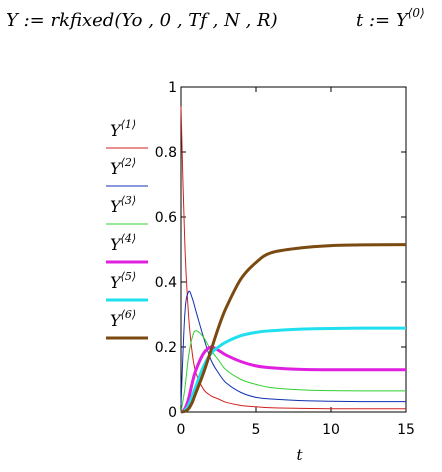  I want to click on x-tick-label: 10, so click(331, 430).